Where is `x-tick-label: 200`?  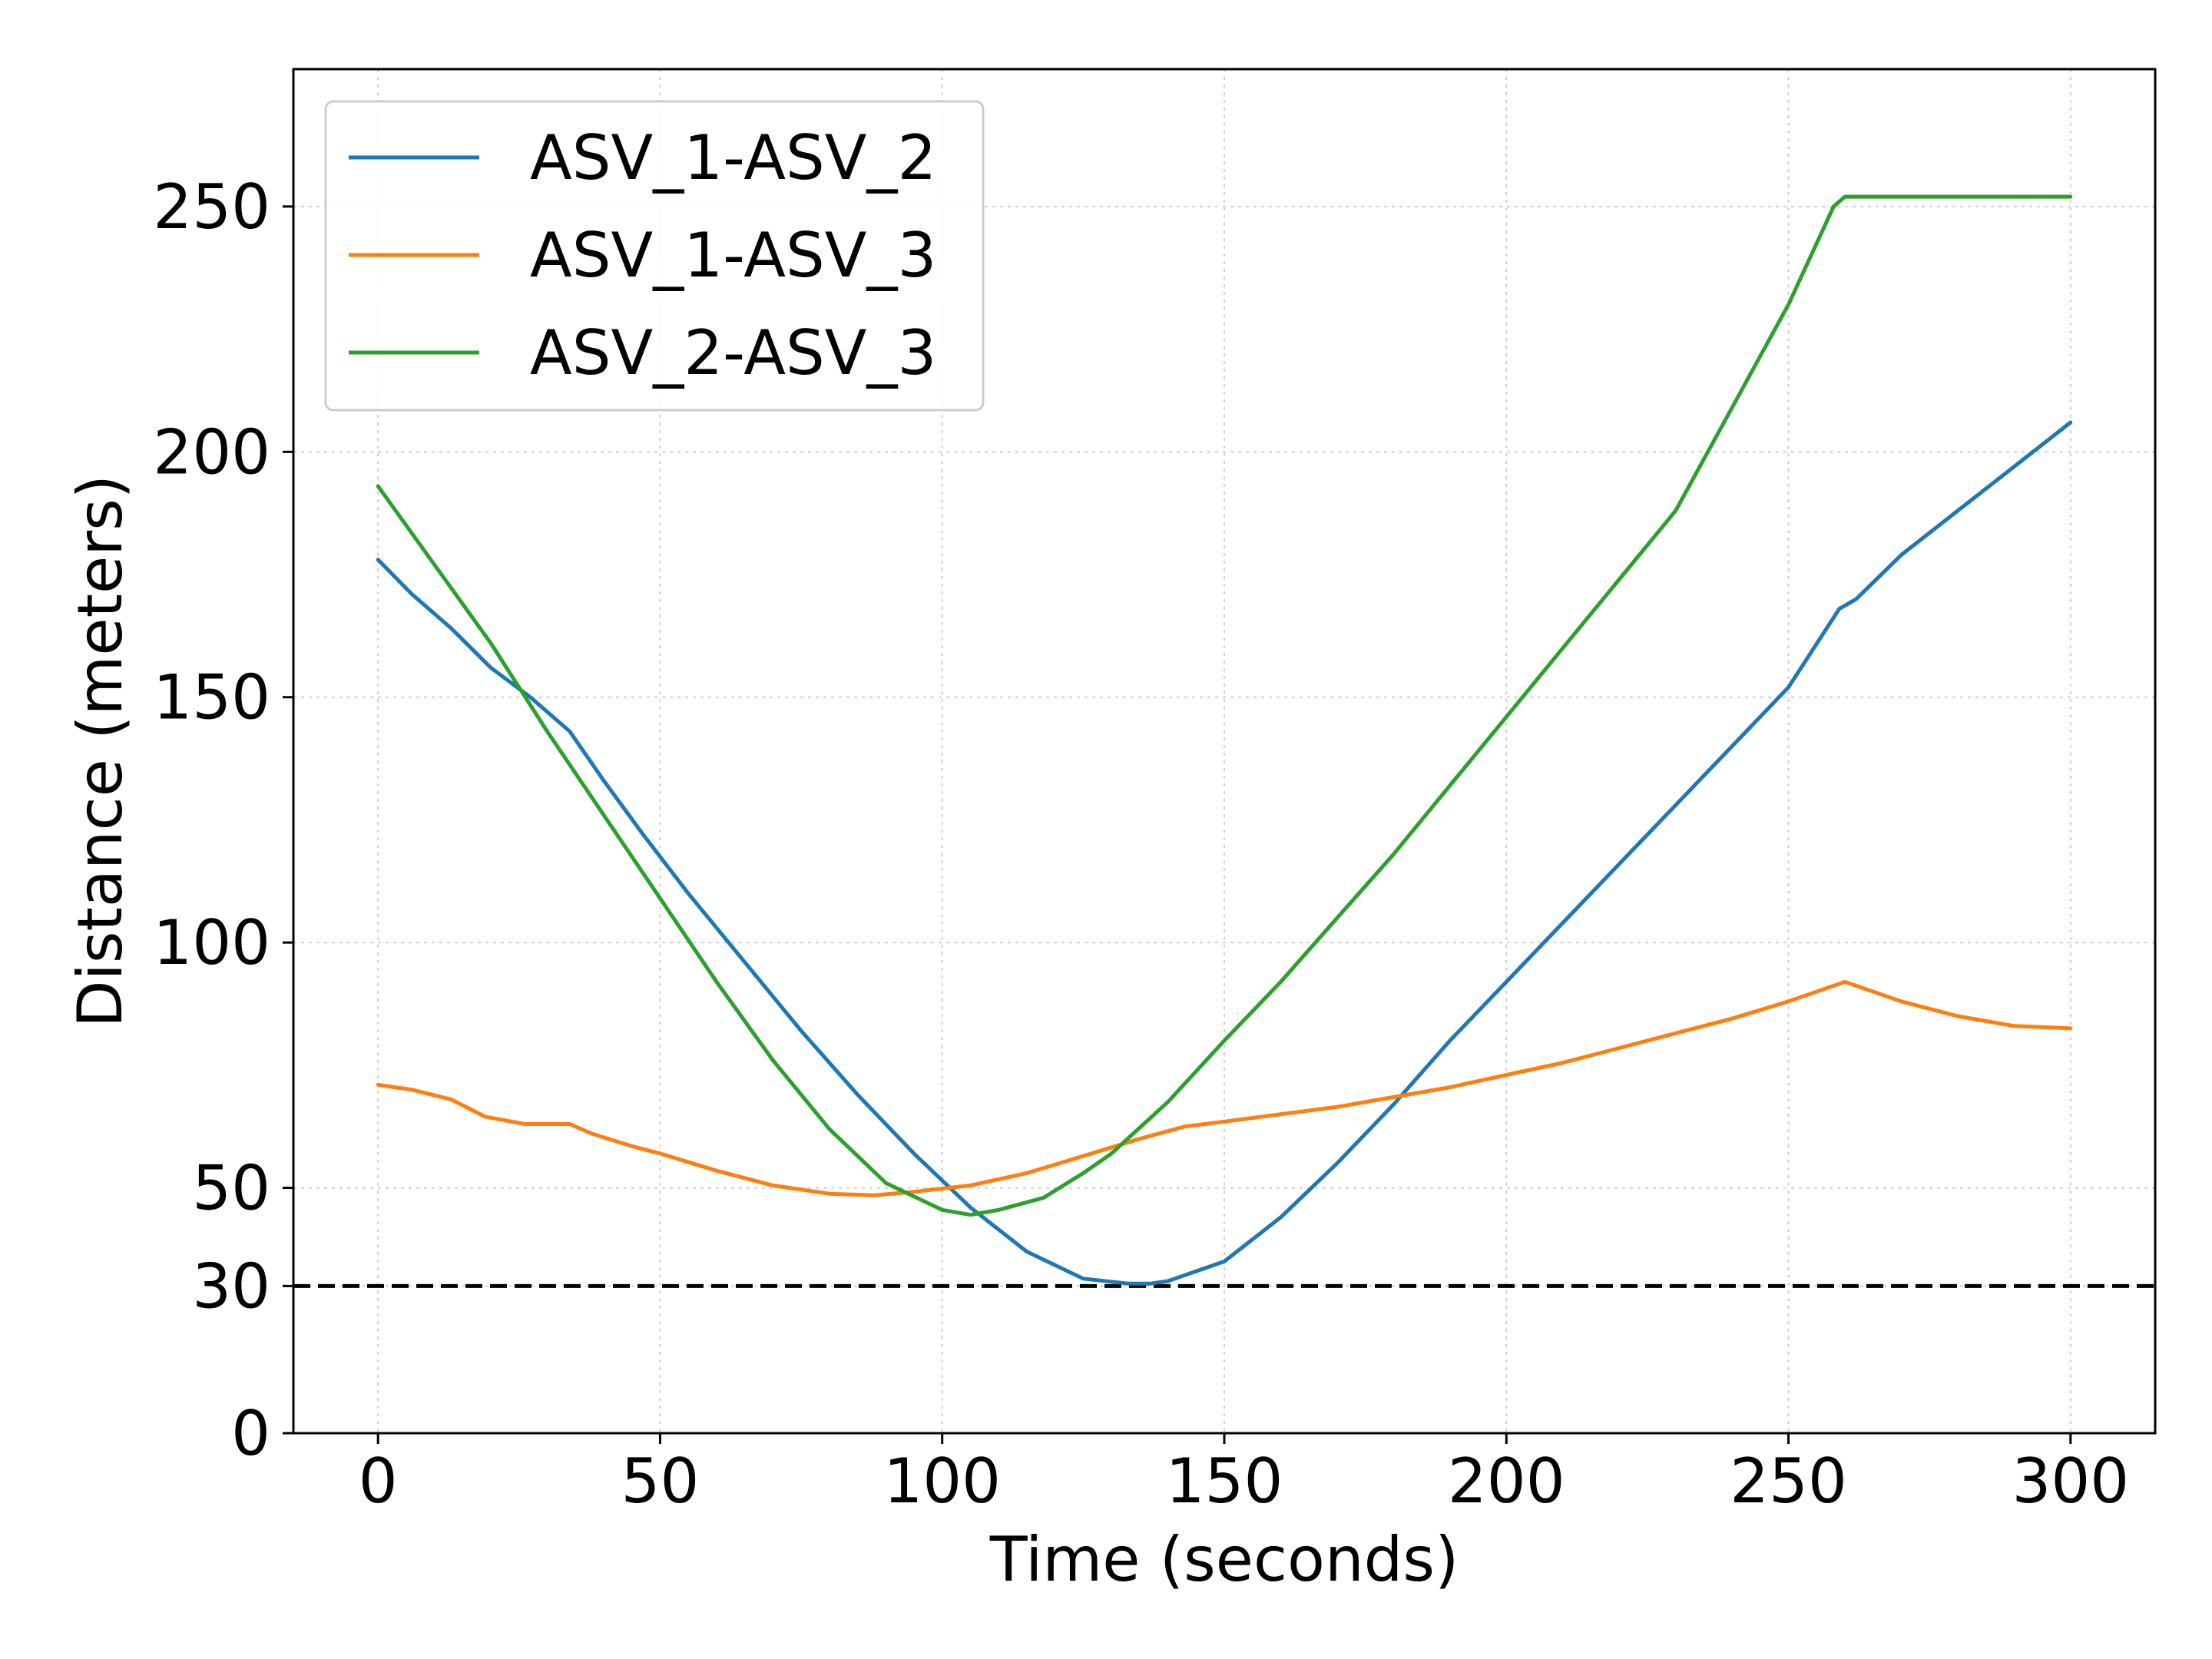 x-tick-label: 200 is located at coordinates (1507, 1481).